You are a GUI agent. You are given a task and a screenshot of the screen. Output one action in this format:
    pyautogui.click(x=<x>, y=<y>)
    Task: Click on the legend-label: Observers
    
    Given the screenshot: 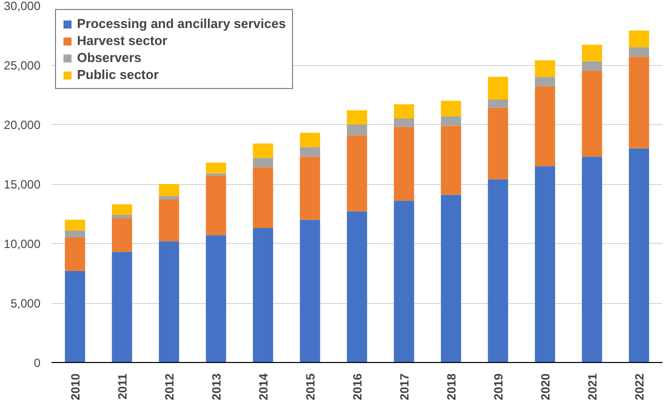 What is the action you would take?
    pyautogui.click(x=109, y=57)
    